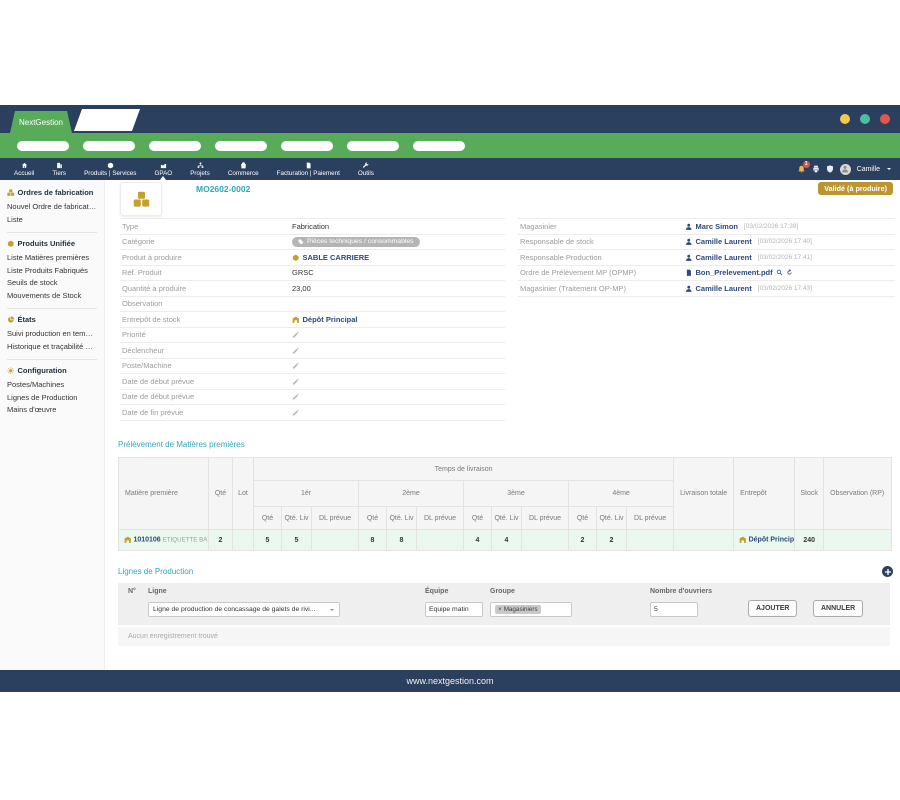  What do you see at coordinates (110, 169) in the screenshot?
I see `nav-item-produits-services: Produits | Services` at bounding box center [110, 169].